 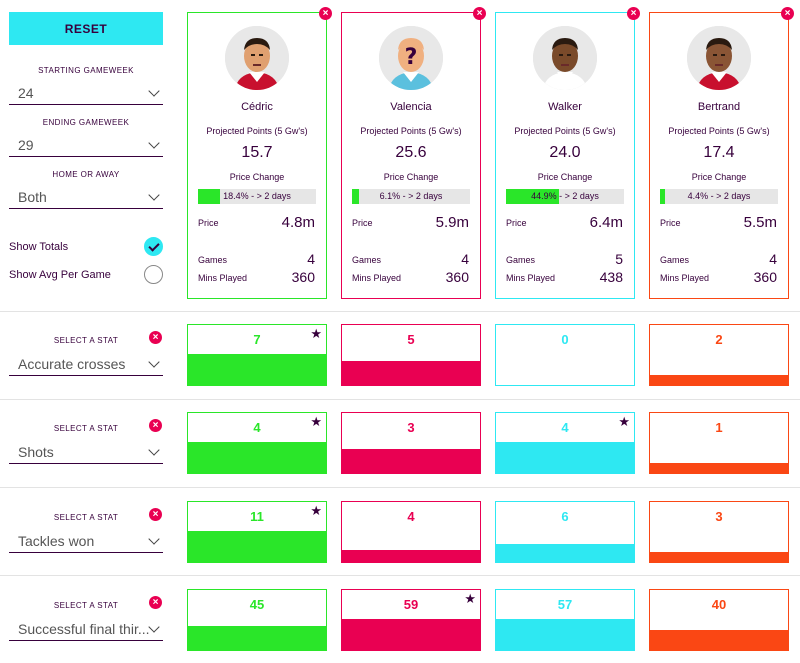 What do you see at coordinates (86, 28) in the screenshot?
I see `reset-button: RESET` at bounding box center [86, 28].